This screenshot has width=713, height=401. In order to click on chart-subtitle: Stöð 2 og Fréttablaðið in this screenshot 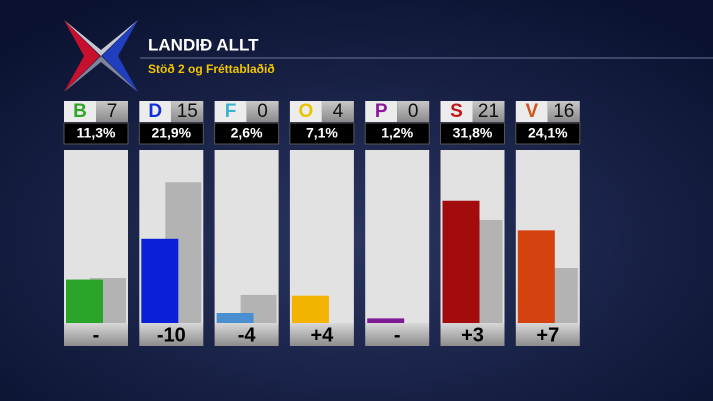, I will do `click(211, 69)`.